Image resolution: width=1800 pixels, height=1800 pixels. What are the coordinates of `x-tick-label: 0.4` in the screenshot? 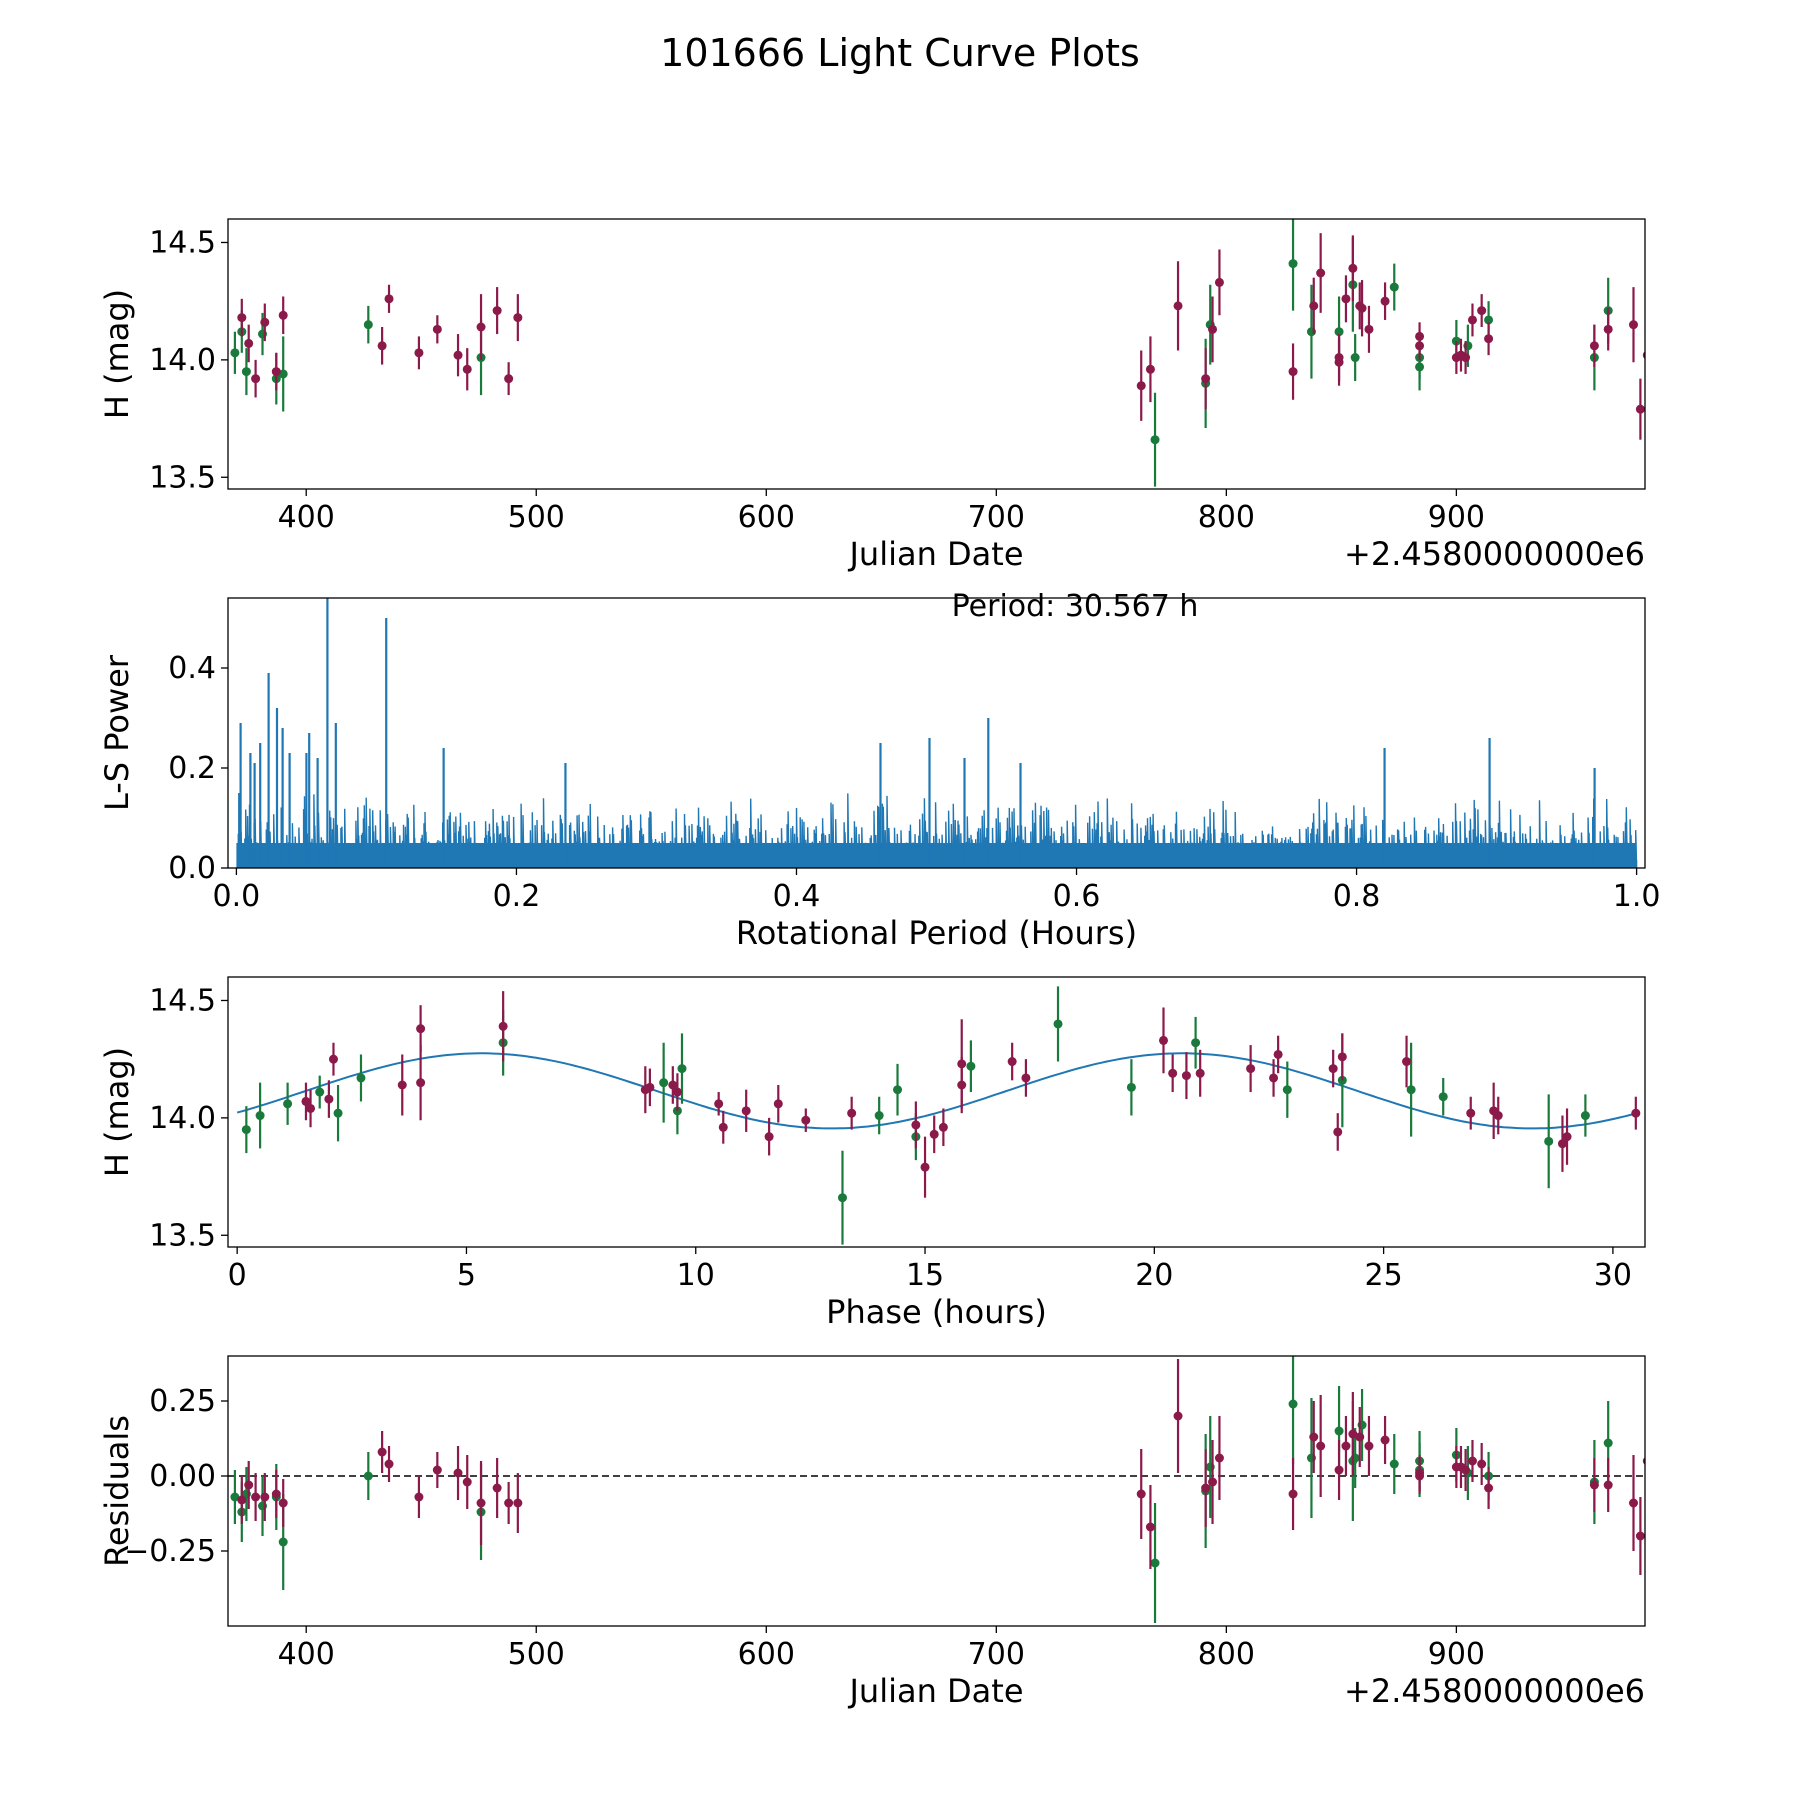 It's located at (797, 896).